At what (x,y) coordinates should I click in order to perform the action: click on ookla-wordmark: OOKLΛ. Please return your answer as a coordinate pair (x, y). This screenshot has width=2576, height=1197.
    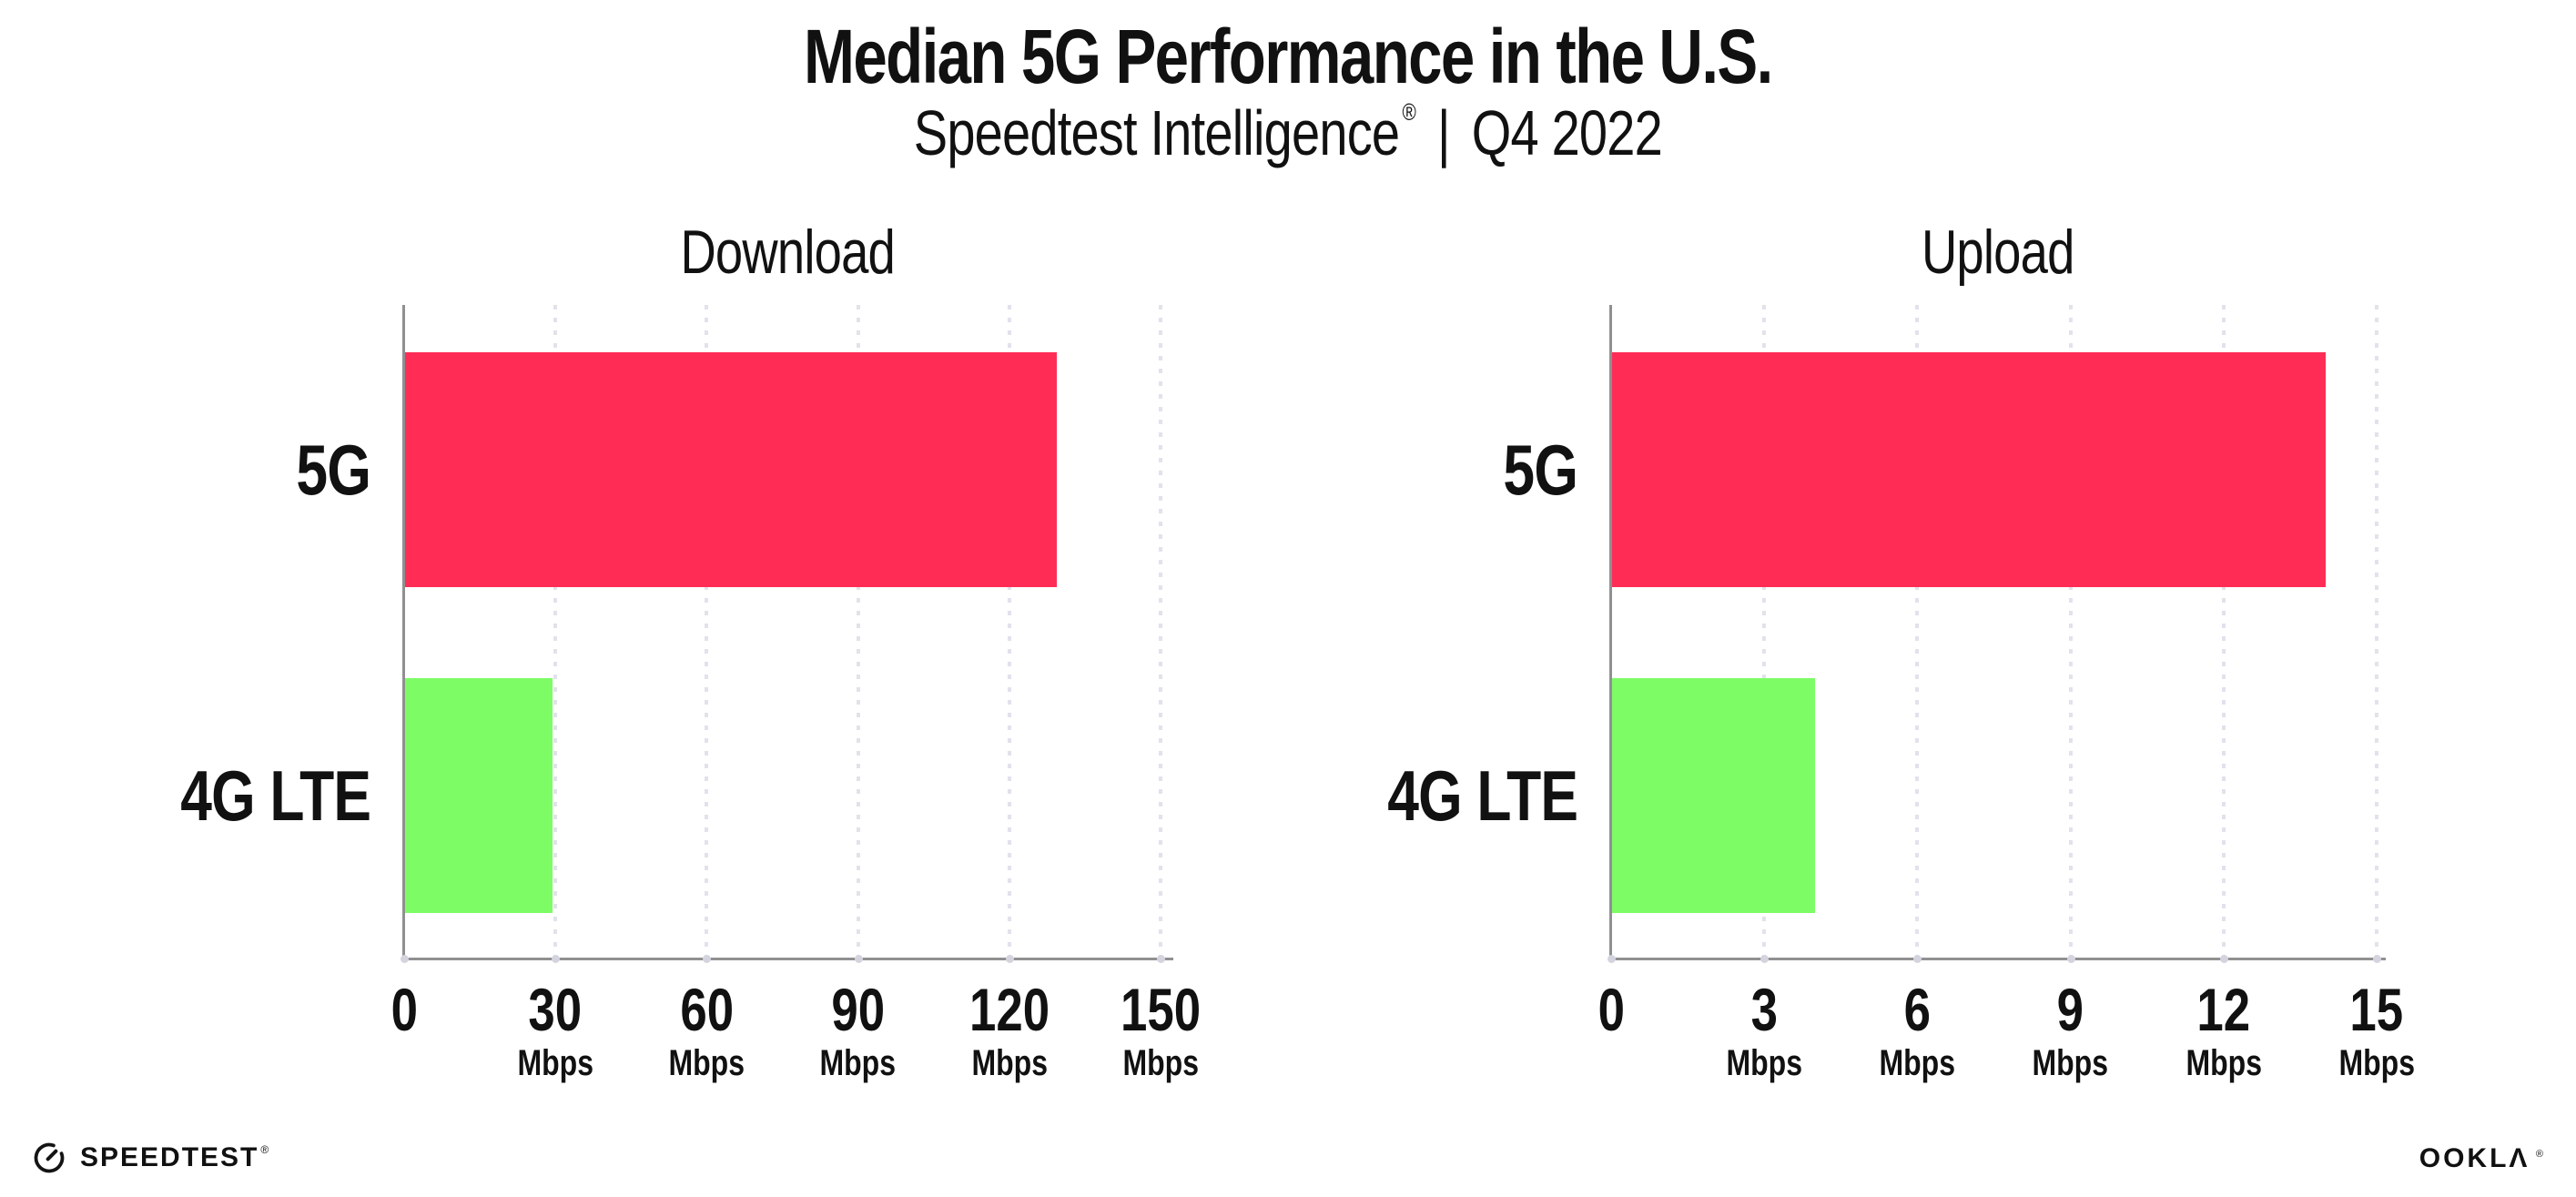
    Looking at the image, I should click on (2474, 1158).